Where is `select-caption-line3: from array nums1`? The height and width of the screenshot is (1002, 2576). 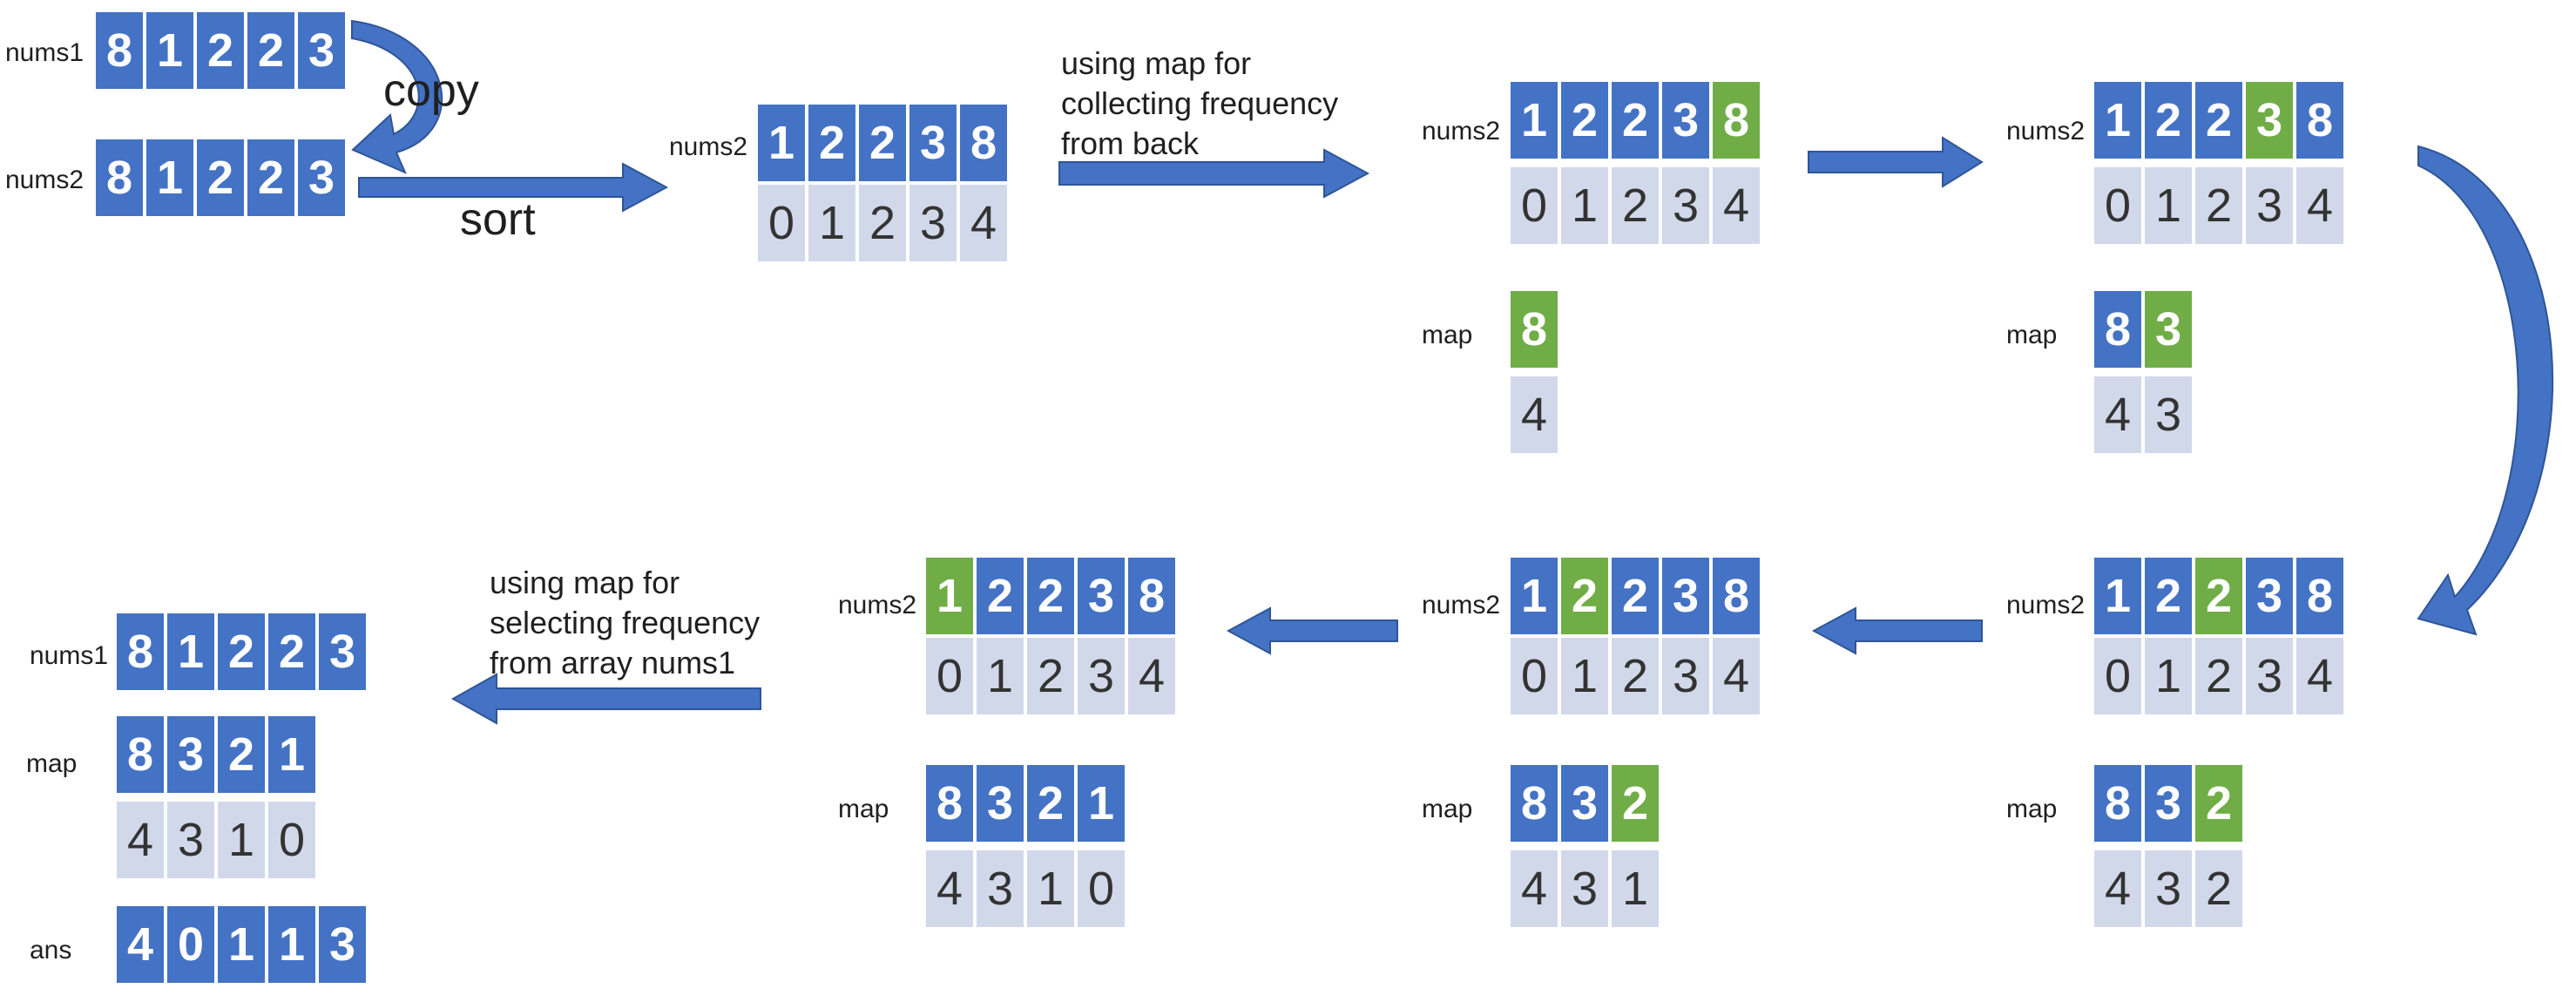
select-caption-line3: from array nums1 is located at coordinates (613, 662).